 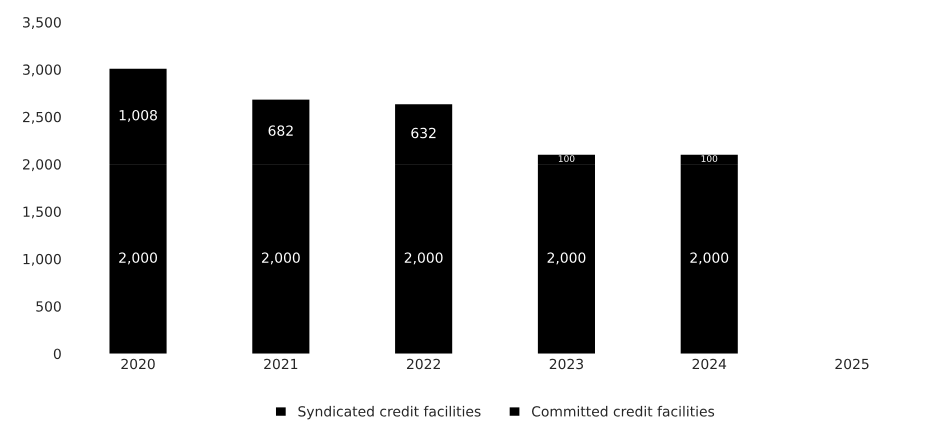 I want to click on x-tick-label: 2021, so click(x=281, y=364).